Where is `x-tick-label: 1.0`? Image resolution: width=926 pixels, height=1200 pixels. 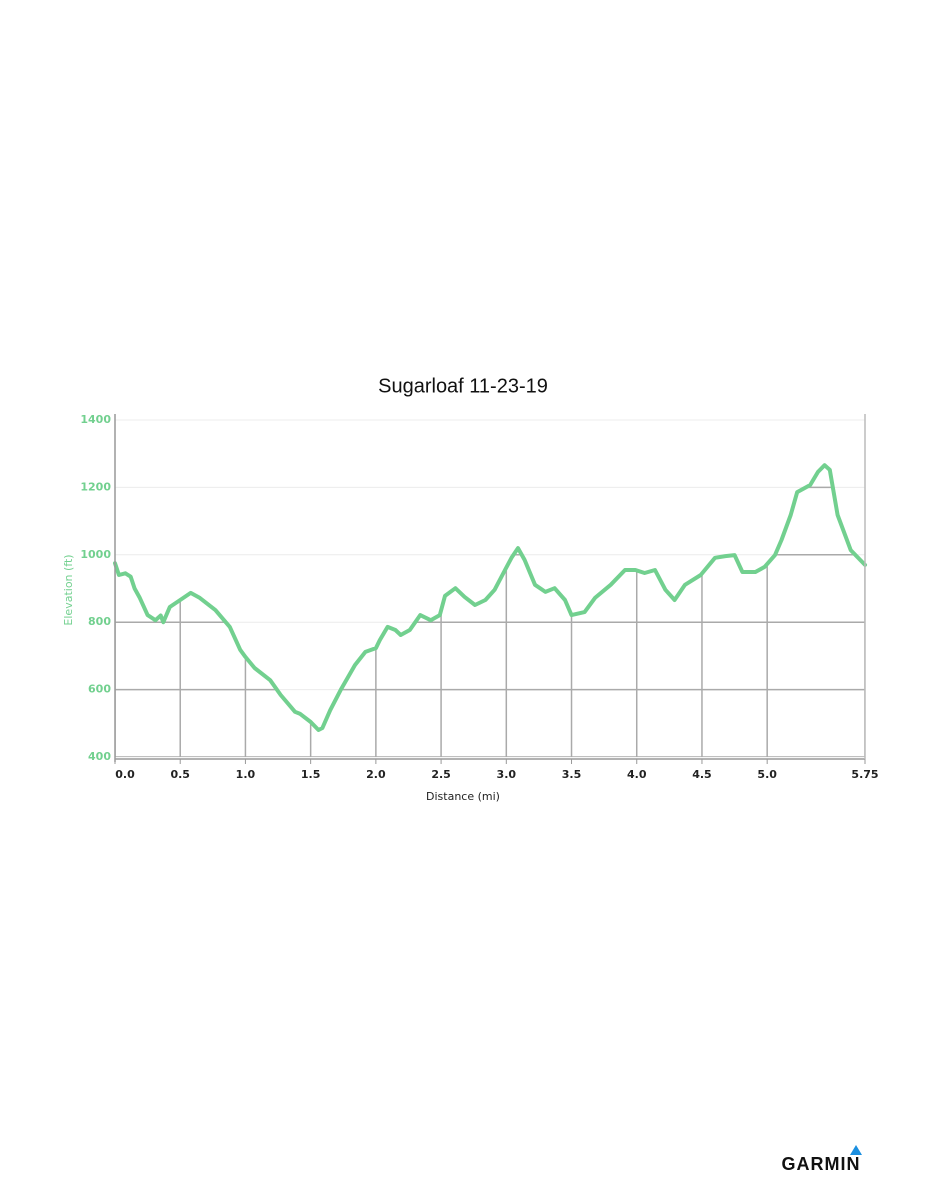
x-tick-label: 1.0 is located at coordinates (246, 774).